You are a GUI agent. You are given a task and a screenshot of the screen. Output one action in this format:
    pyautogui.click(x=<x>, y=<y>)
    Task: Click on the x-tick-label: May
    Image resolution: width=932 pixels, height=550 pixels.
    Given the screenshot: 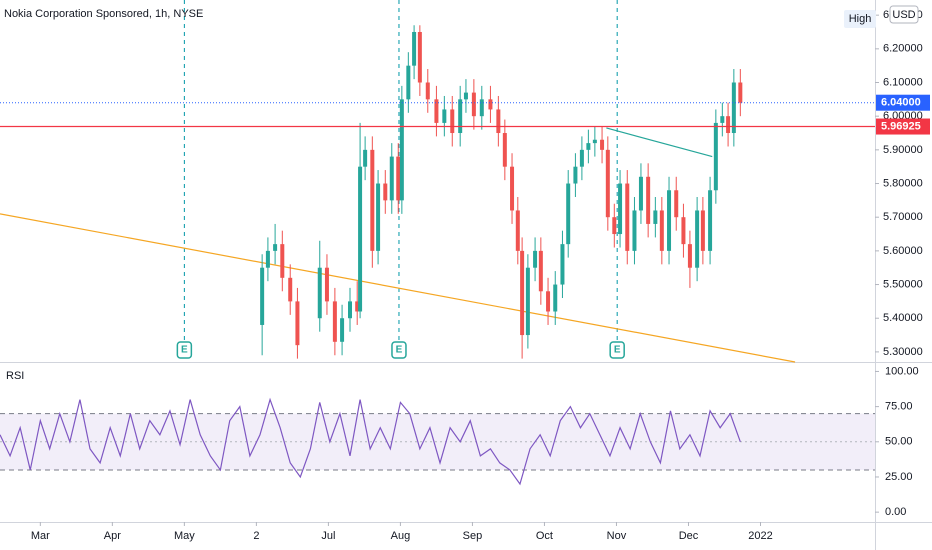 What is the action you would take?
    pyautogui.click(x=184, y=536)
    